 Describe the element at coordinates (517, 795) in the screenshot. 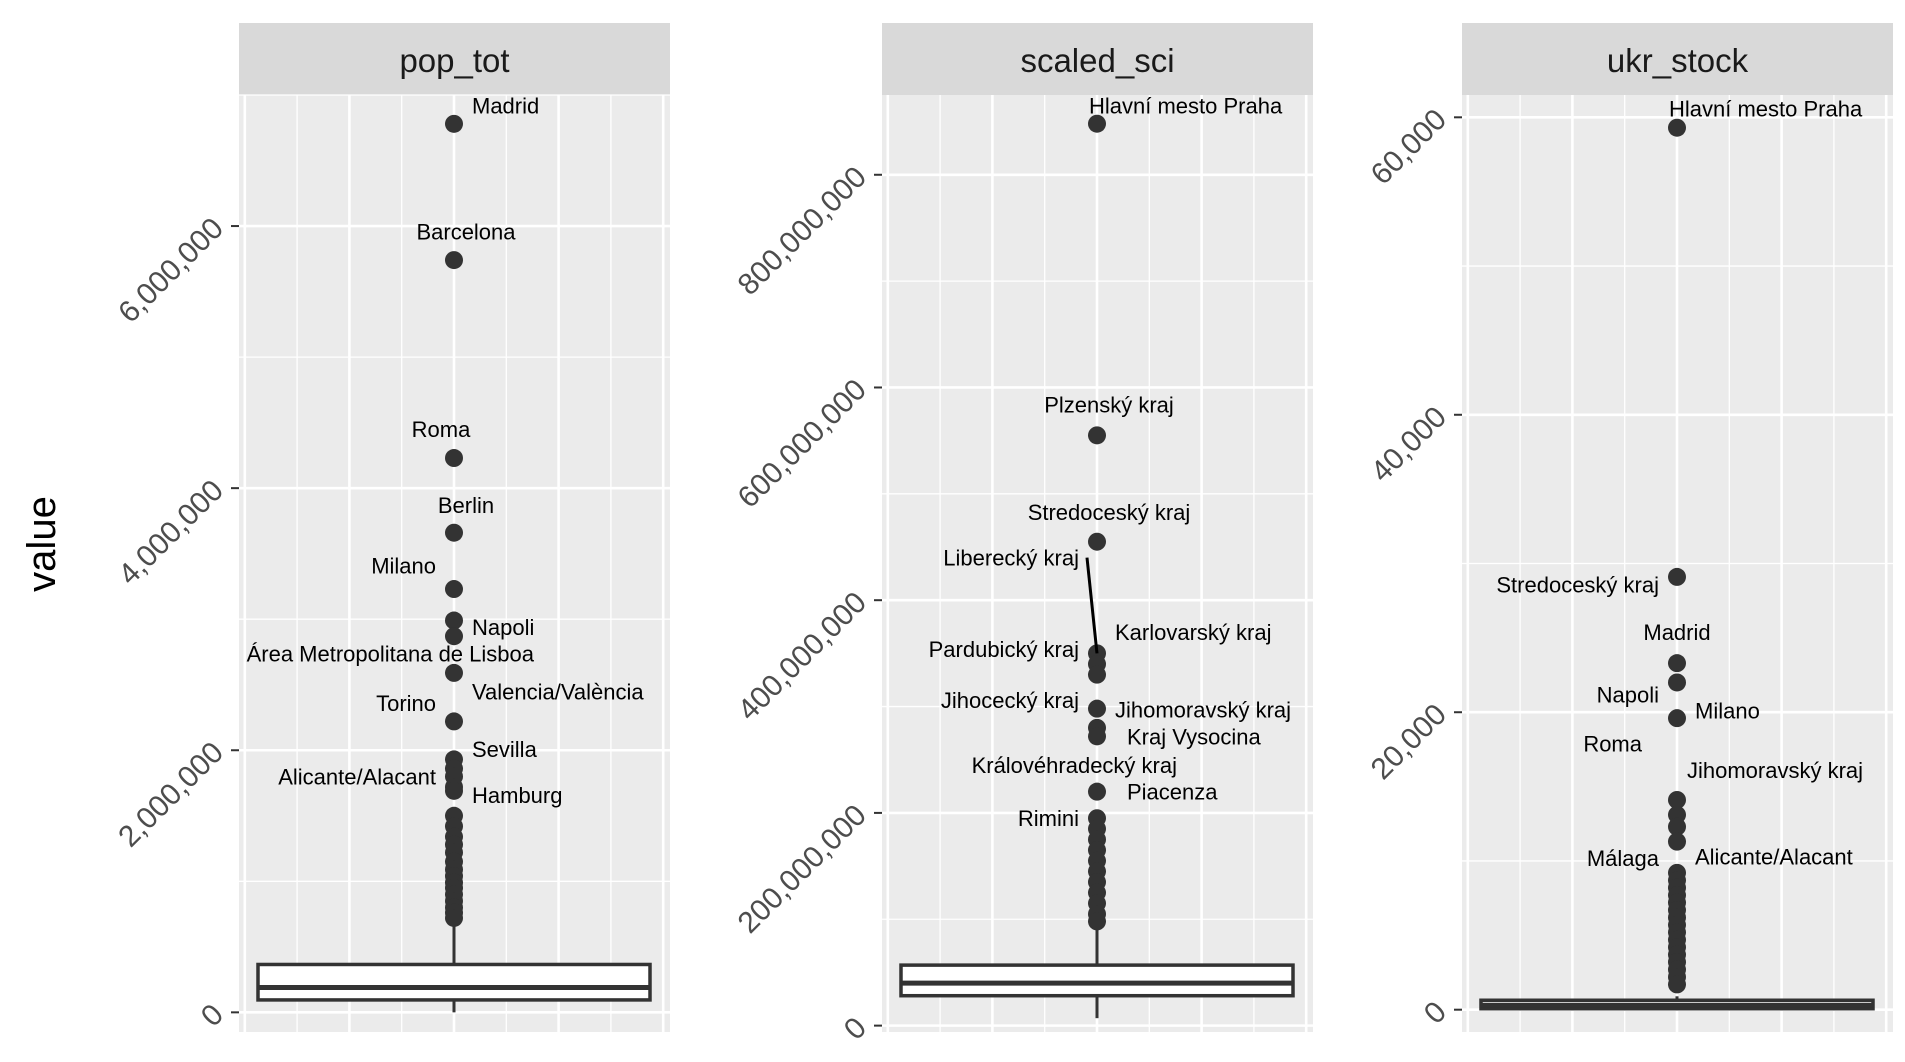

I see `point-label: Hamburg` at that location.